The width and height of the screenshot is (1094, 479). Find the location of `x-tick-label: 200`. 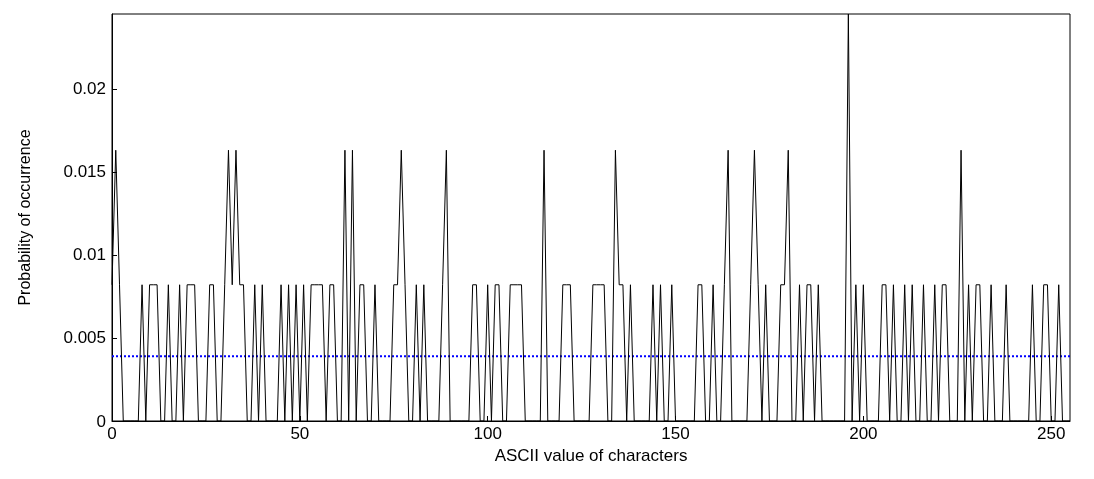

x-tick-label: 200 is located at coordinates (863, 433).